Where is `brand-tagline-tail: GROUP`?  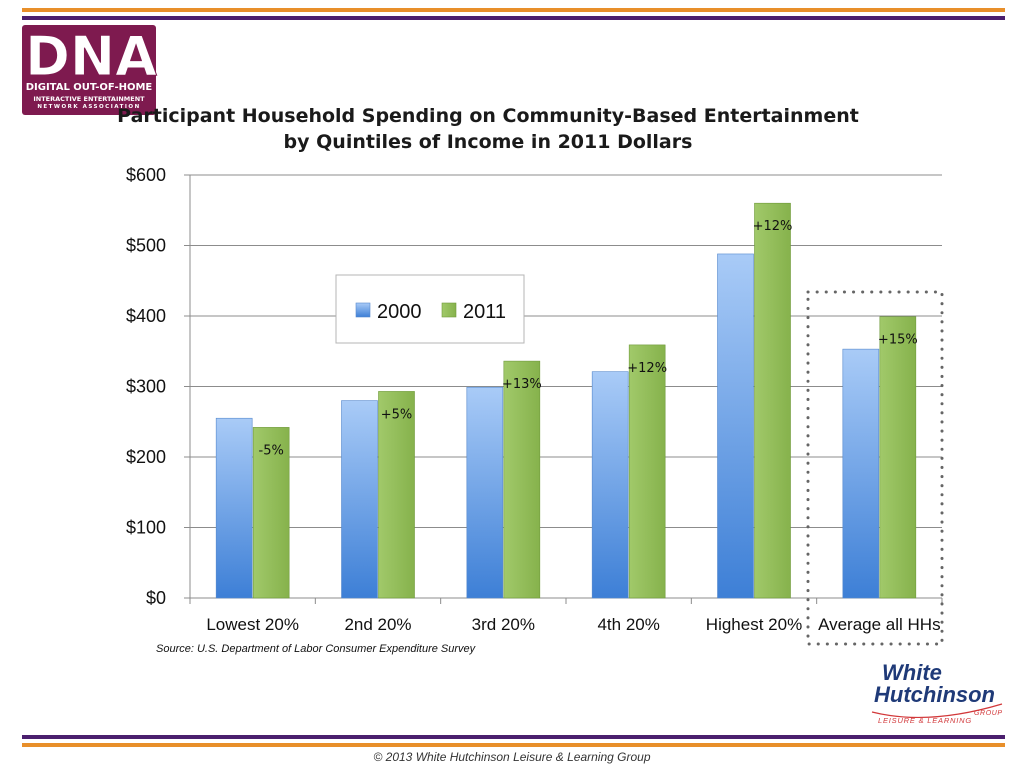
brand-tagline-tail: GROUP is located at coordinates (988, 713).